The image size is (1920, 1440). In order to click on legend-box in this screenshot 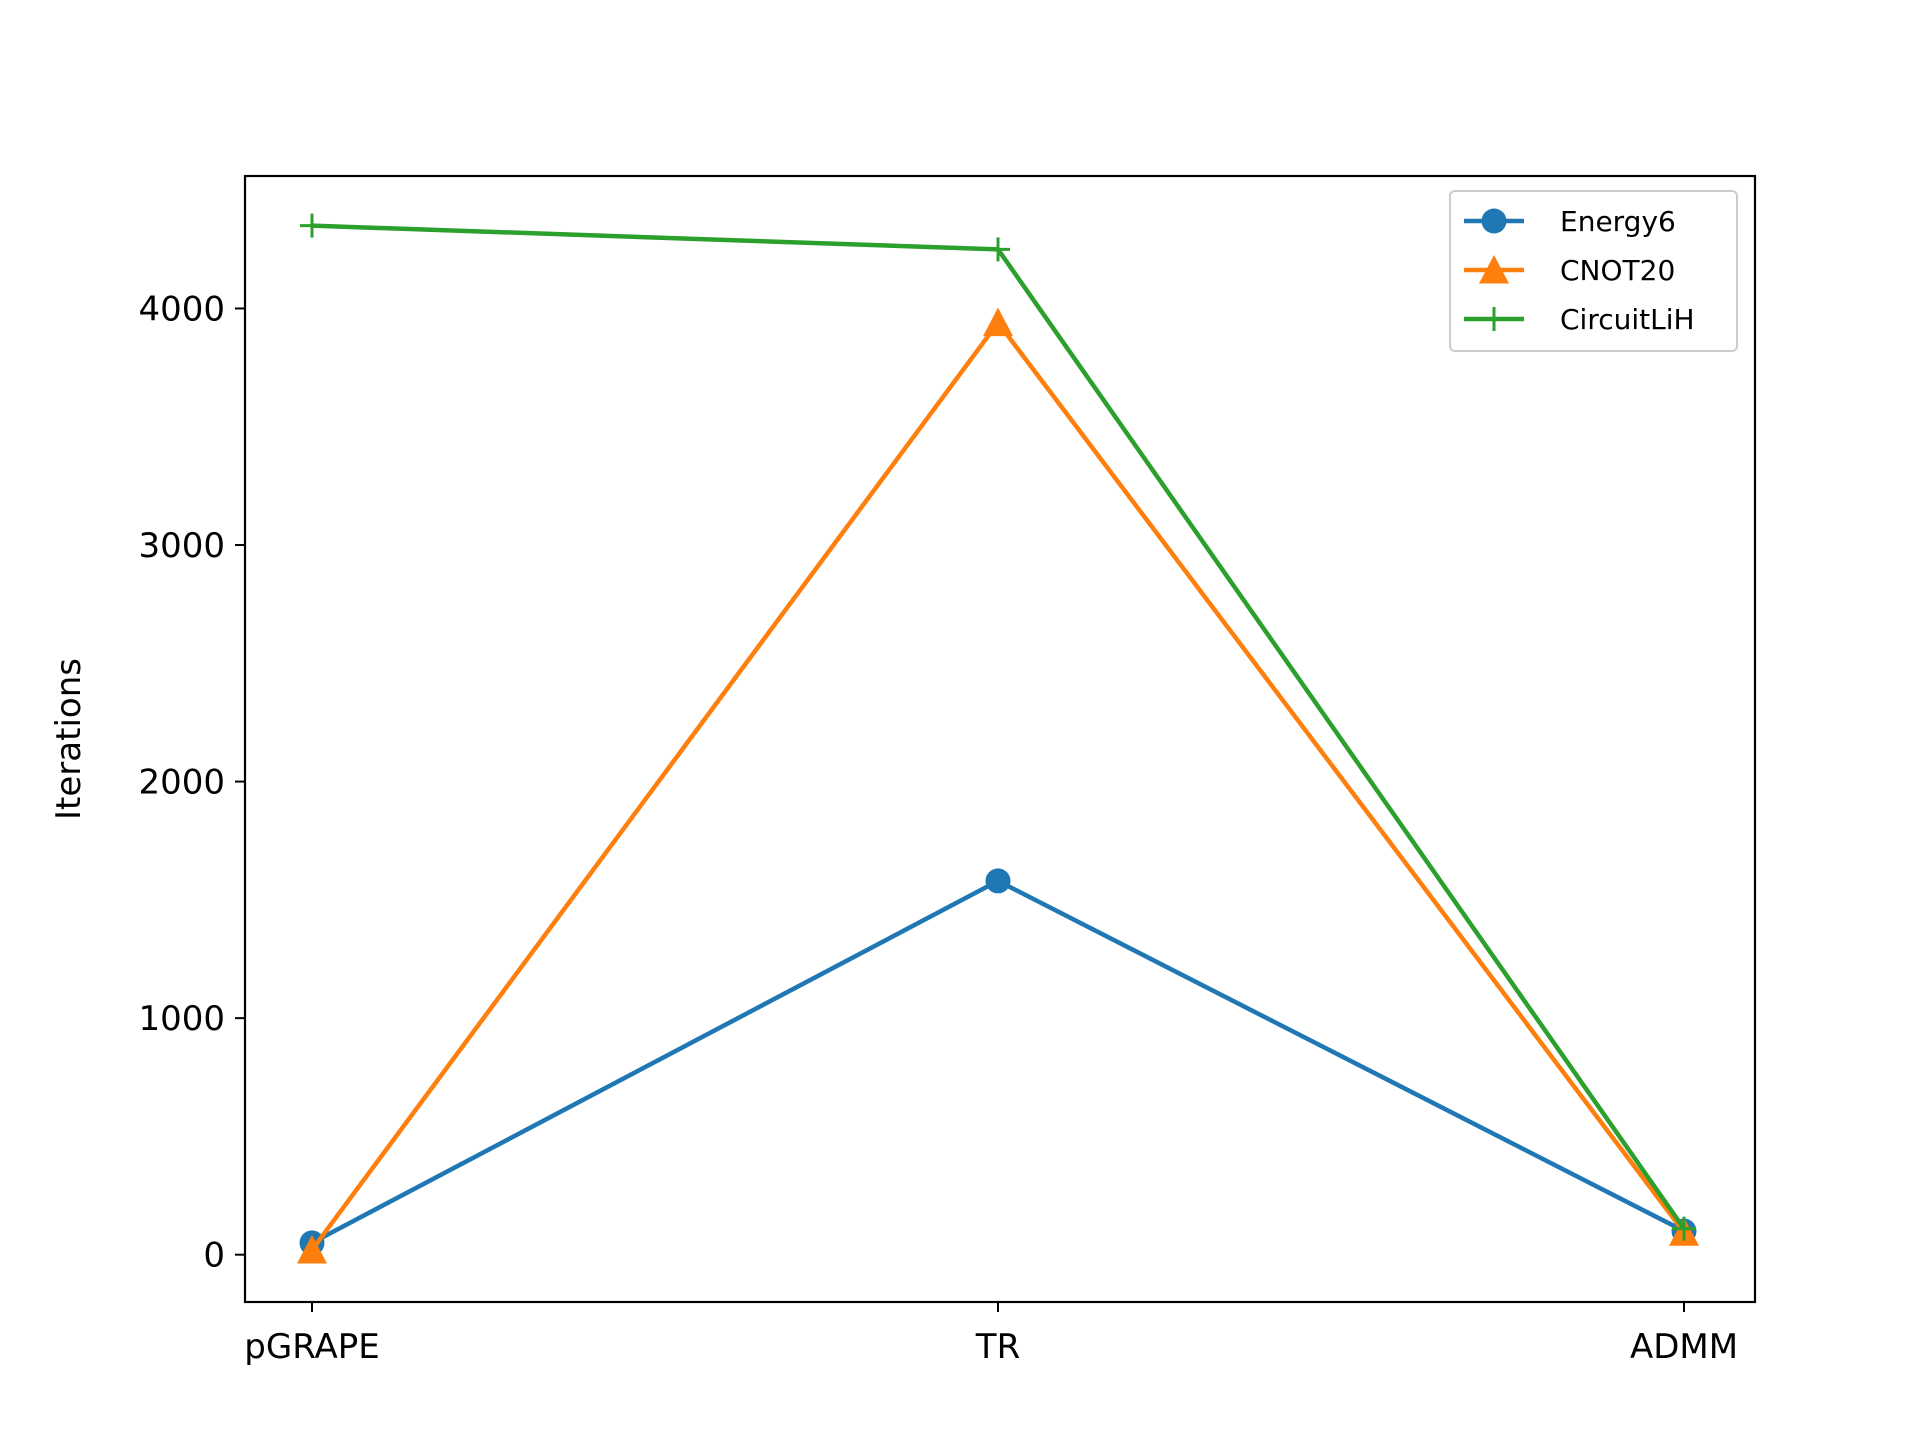, I will do `click(1593, 271)`.